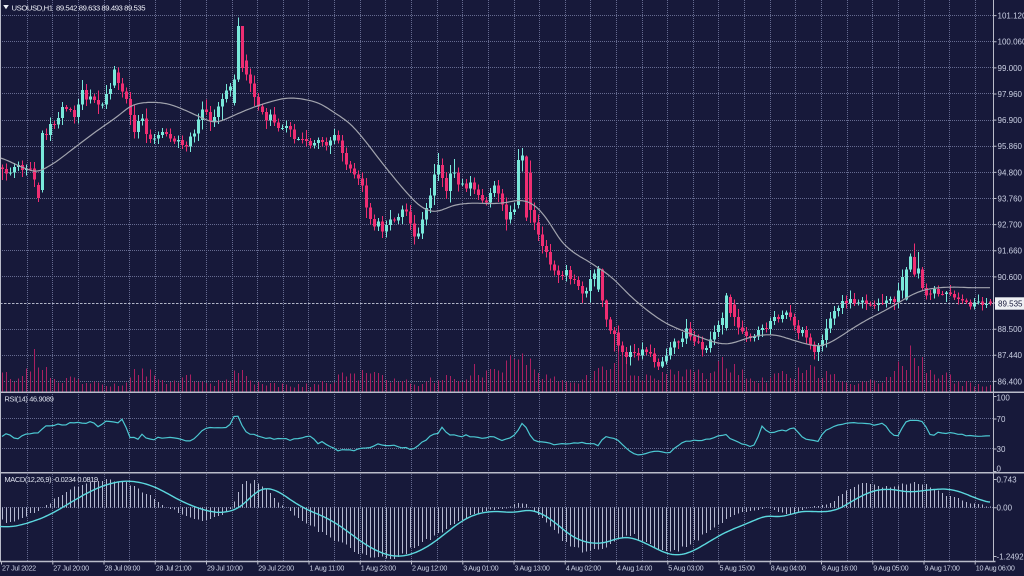 Image resolution: width=1024 pixels, height=576 pixels. What do you see at coordinates (583, 568) in the screenshot?
I see `svg-text: 4 Aug 02:00` at bounding box center [583, 568].